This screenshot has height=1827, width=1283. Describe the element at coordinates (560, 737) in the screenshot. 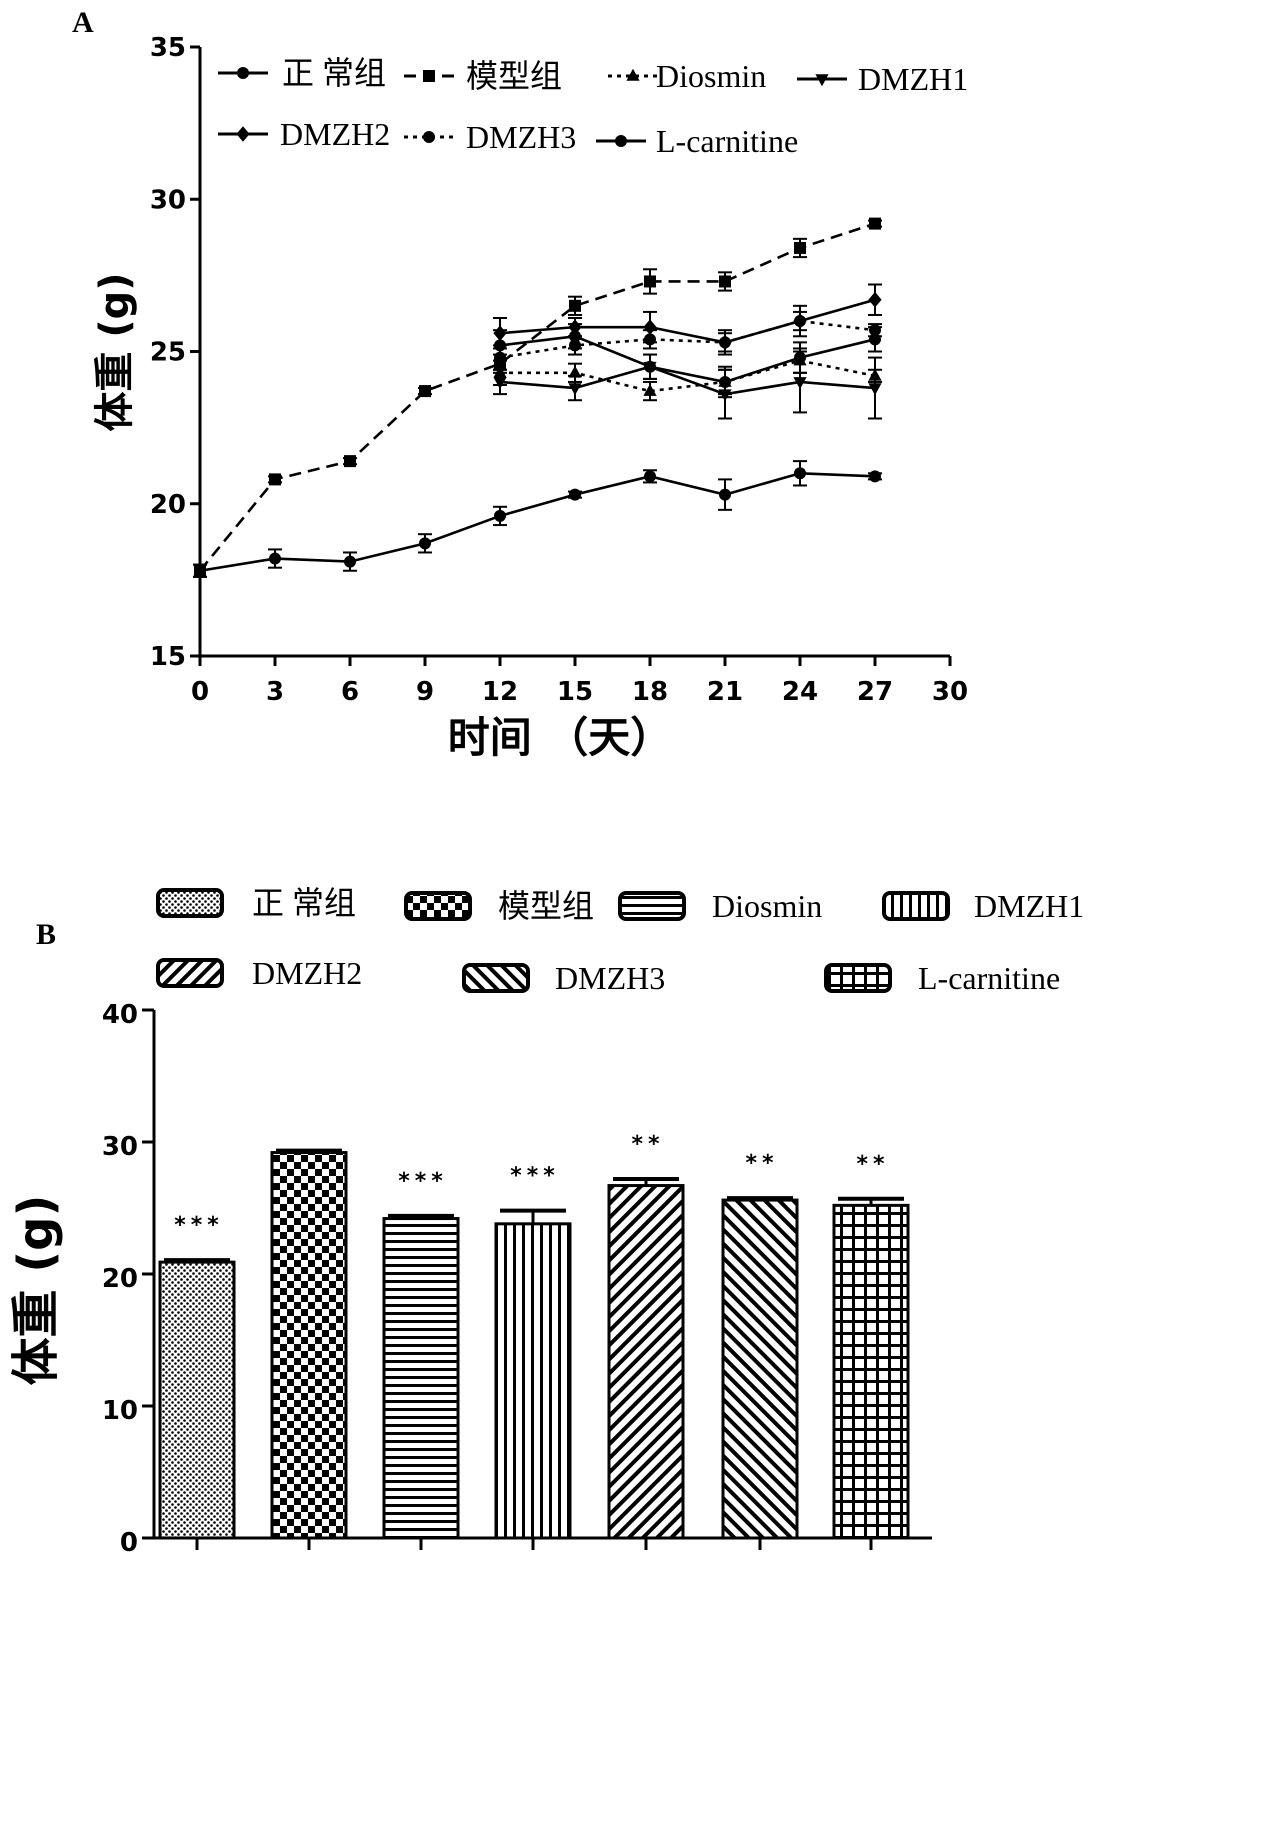

I see `panel-a-x-axis-label: 时间 （天）` at that location.